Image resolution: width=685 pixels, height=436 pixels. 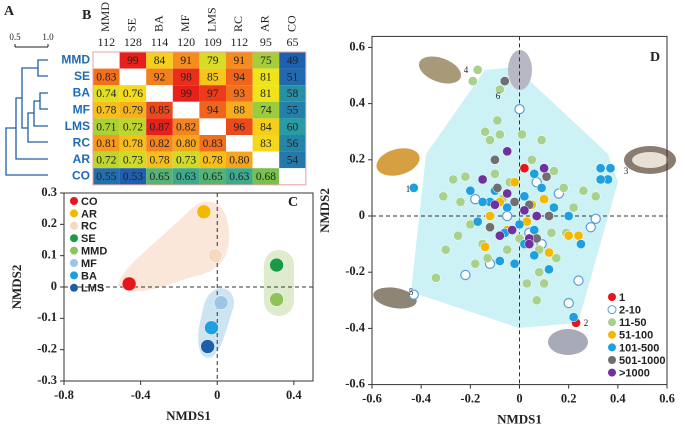 I want to click on scale-label: 1.0, so click(x=48, y=37).